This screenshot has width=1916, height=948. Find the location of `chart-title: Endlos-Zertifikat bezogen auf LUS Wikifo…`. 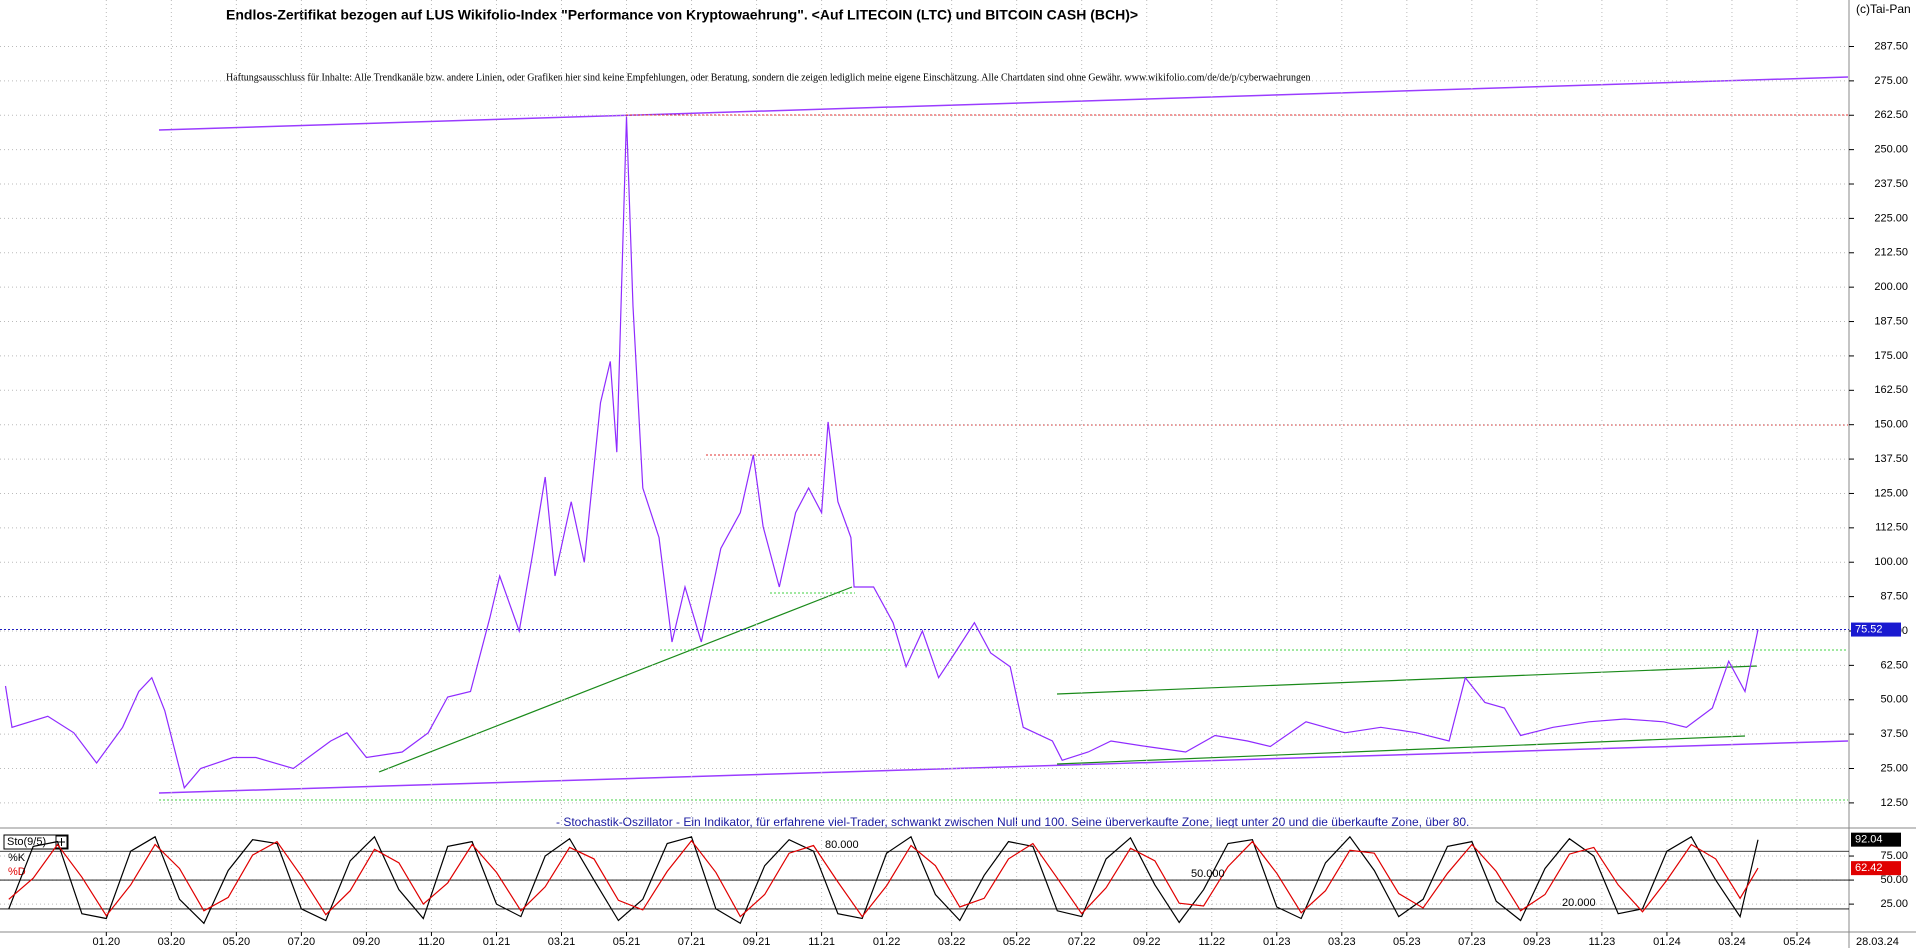

chart-title: Endlos-Zertifikat bezogen auf LUS Wikifo… is located at coordinates (682, 15).